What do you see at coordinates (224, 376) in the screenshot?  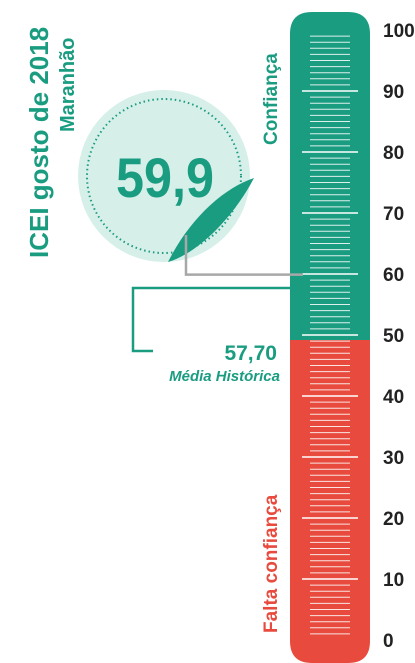 I see `historical-average-label: Média Histórica` at bounding box center [224, 376].